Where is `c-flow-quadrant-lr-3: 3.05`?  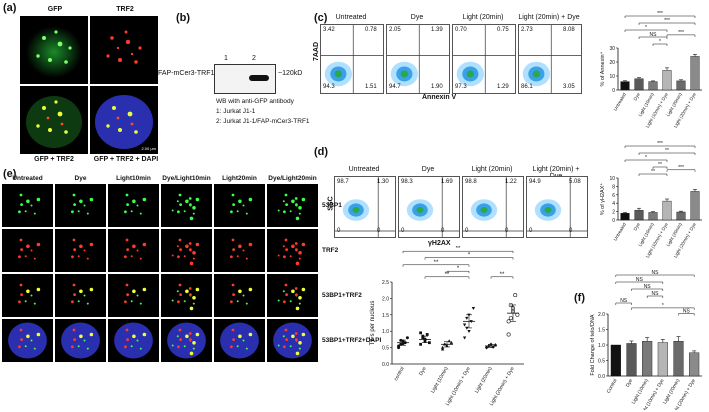
c-flow-quadrant-lr-3: 3.05 is located at coordinates (569, 87).